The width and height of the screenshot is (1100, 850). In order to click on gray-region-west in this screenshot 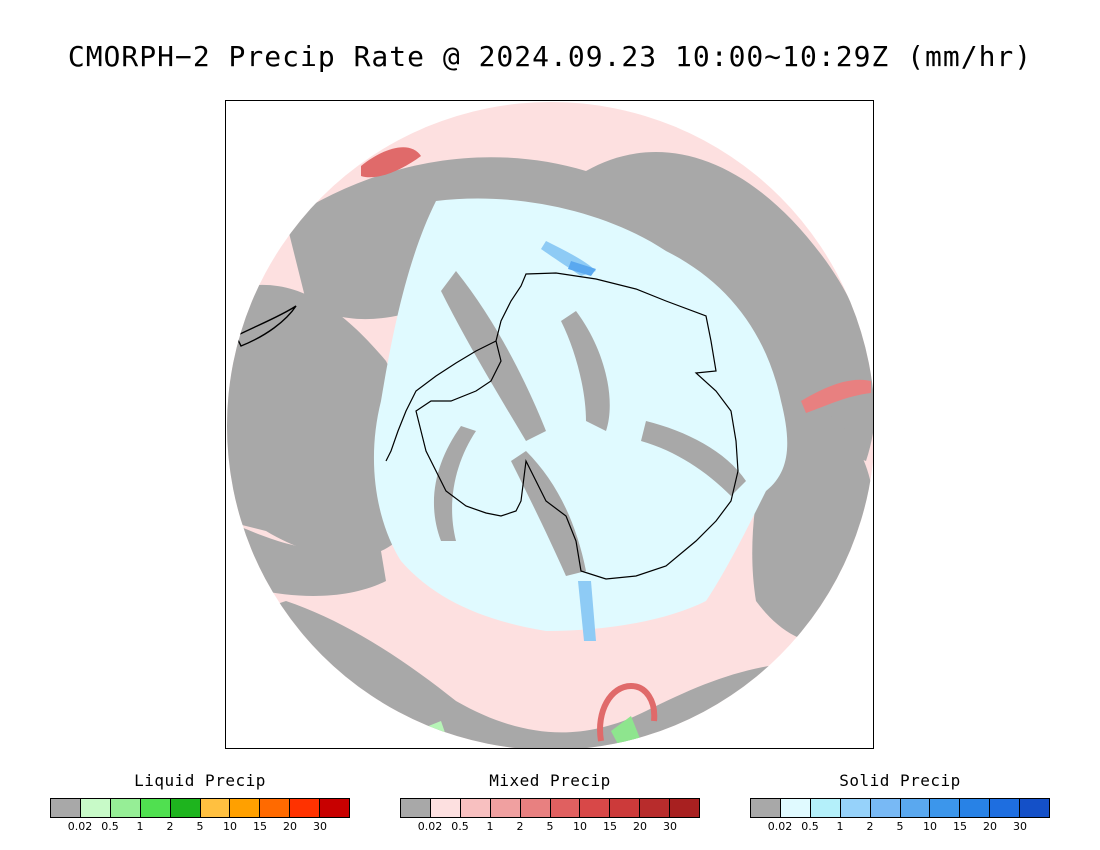, I will do `click(322, 421)`.